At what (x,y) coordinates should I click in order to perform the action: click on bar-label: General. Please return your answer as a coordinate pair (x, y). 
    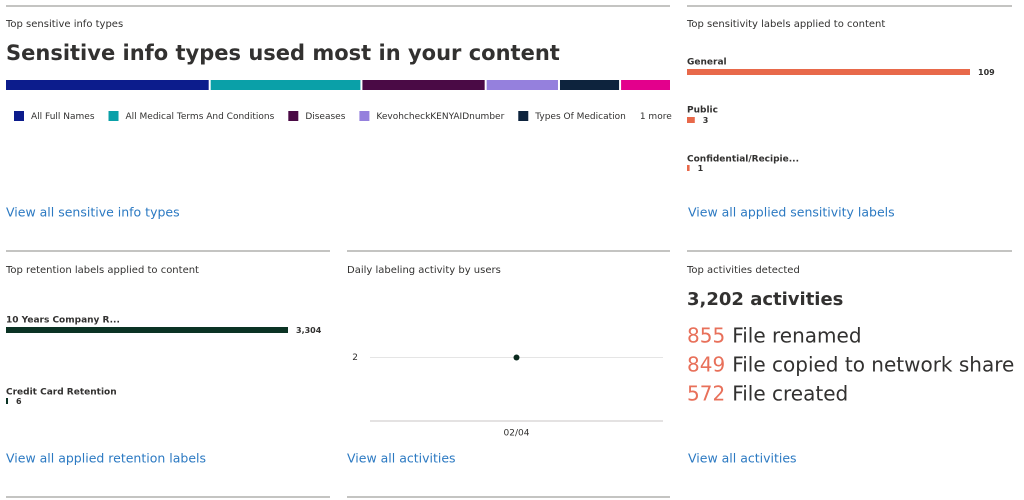
    Looking at the image, I should click on (707, 63).